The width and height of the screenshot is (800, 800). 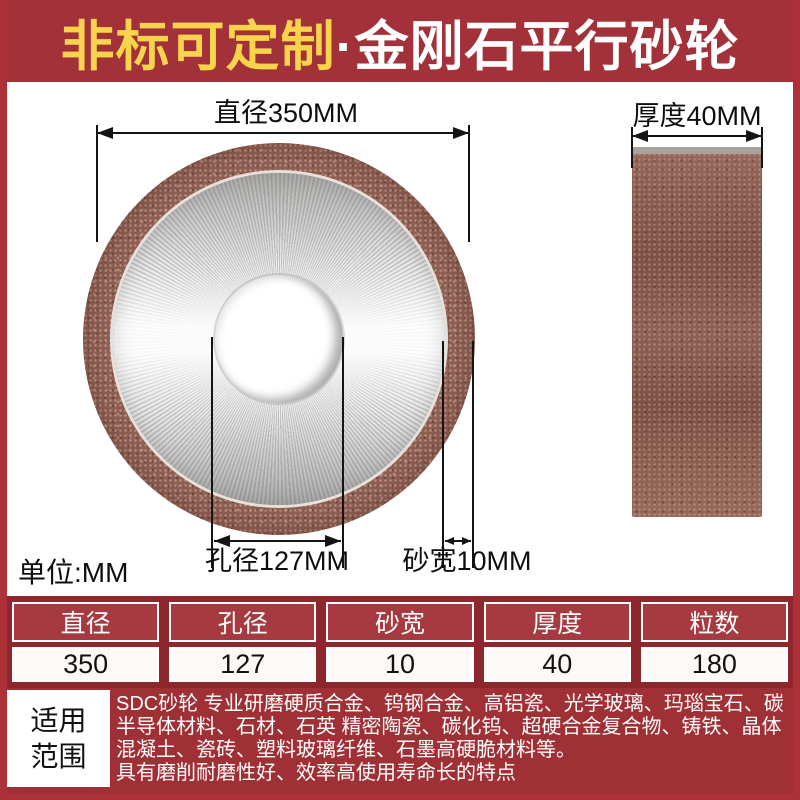 I want to click on application-scope-box: 适用 范围, so click(x=58, y=738).